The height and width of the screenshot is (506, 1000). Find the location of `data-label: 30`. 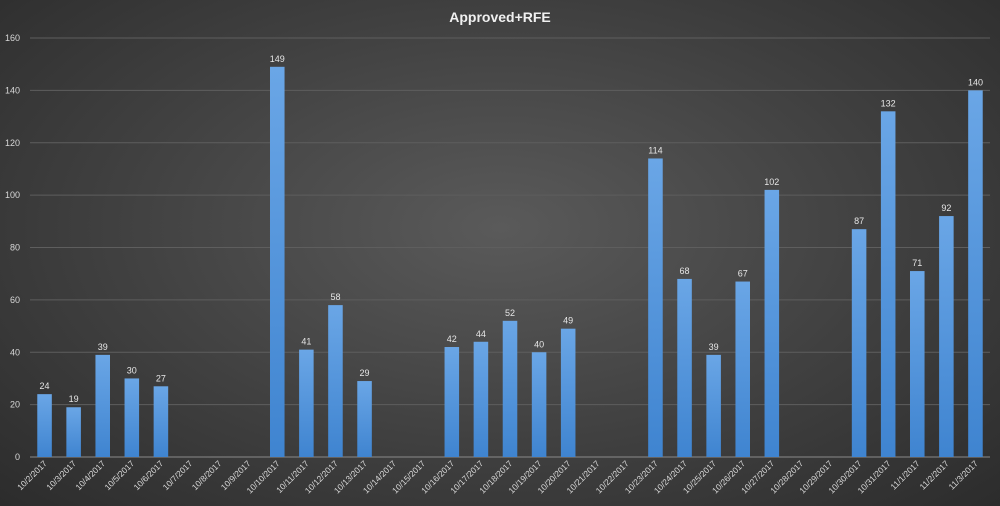

data-label: 30 is located at coordinates (132, 370).